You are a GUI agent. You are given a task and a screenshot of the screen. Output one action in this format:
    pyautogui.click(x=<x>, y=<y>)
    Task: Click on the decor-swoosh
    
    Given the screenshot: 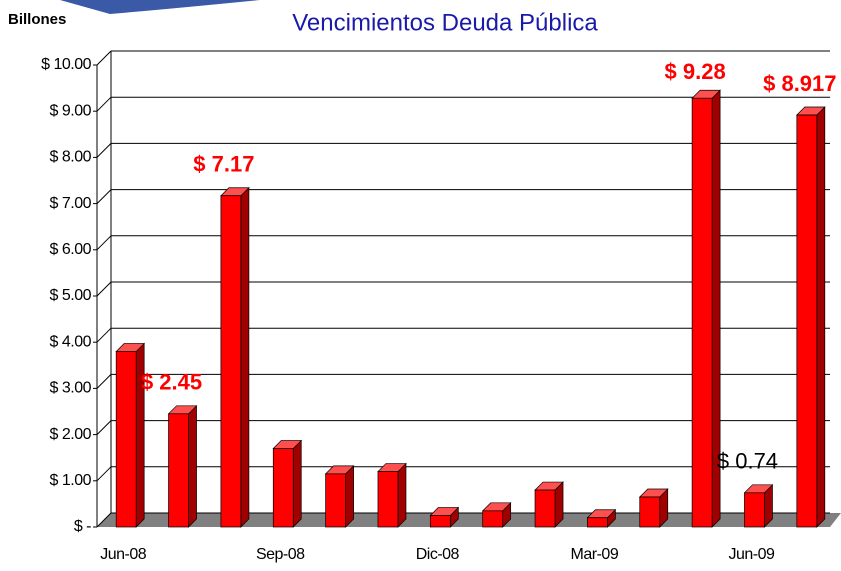 What is the action you would take?
    pyautogui.click(x=160, y=7)
    